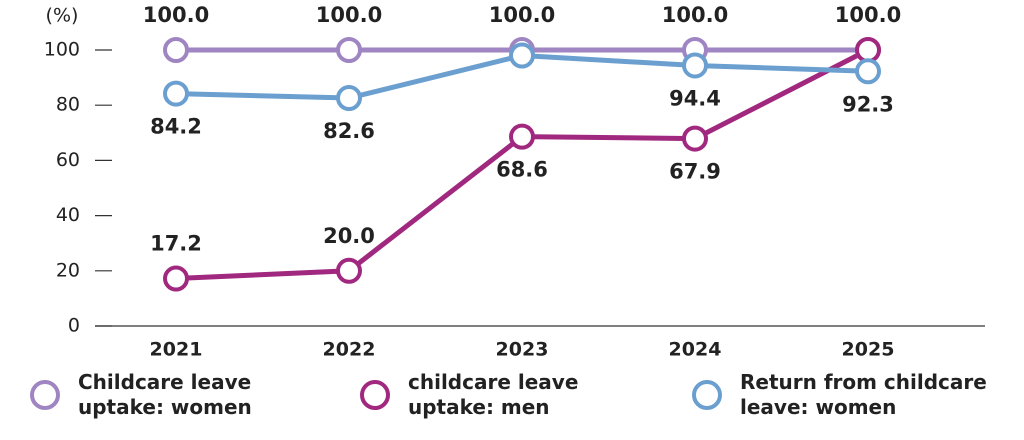 This screenshot has height=440, width=1024. I want to click on data-label: 92.3, so click(868, 104).